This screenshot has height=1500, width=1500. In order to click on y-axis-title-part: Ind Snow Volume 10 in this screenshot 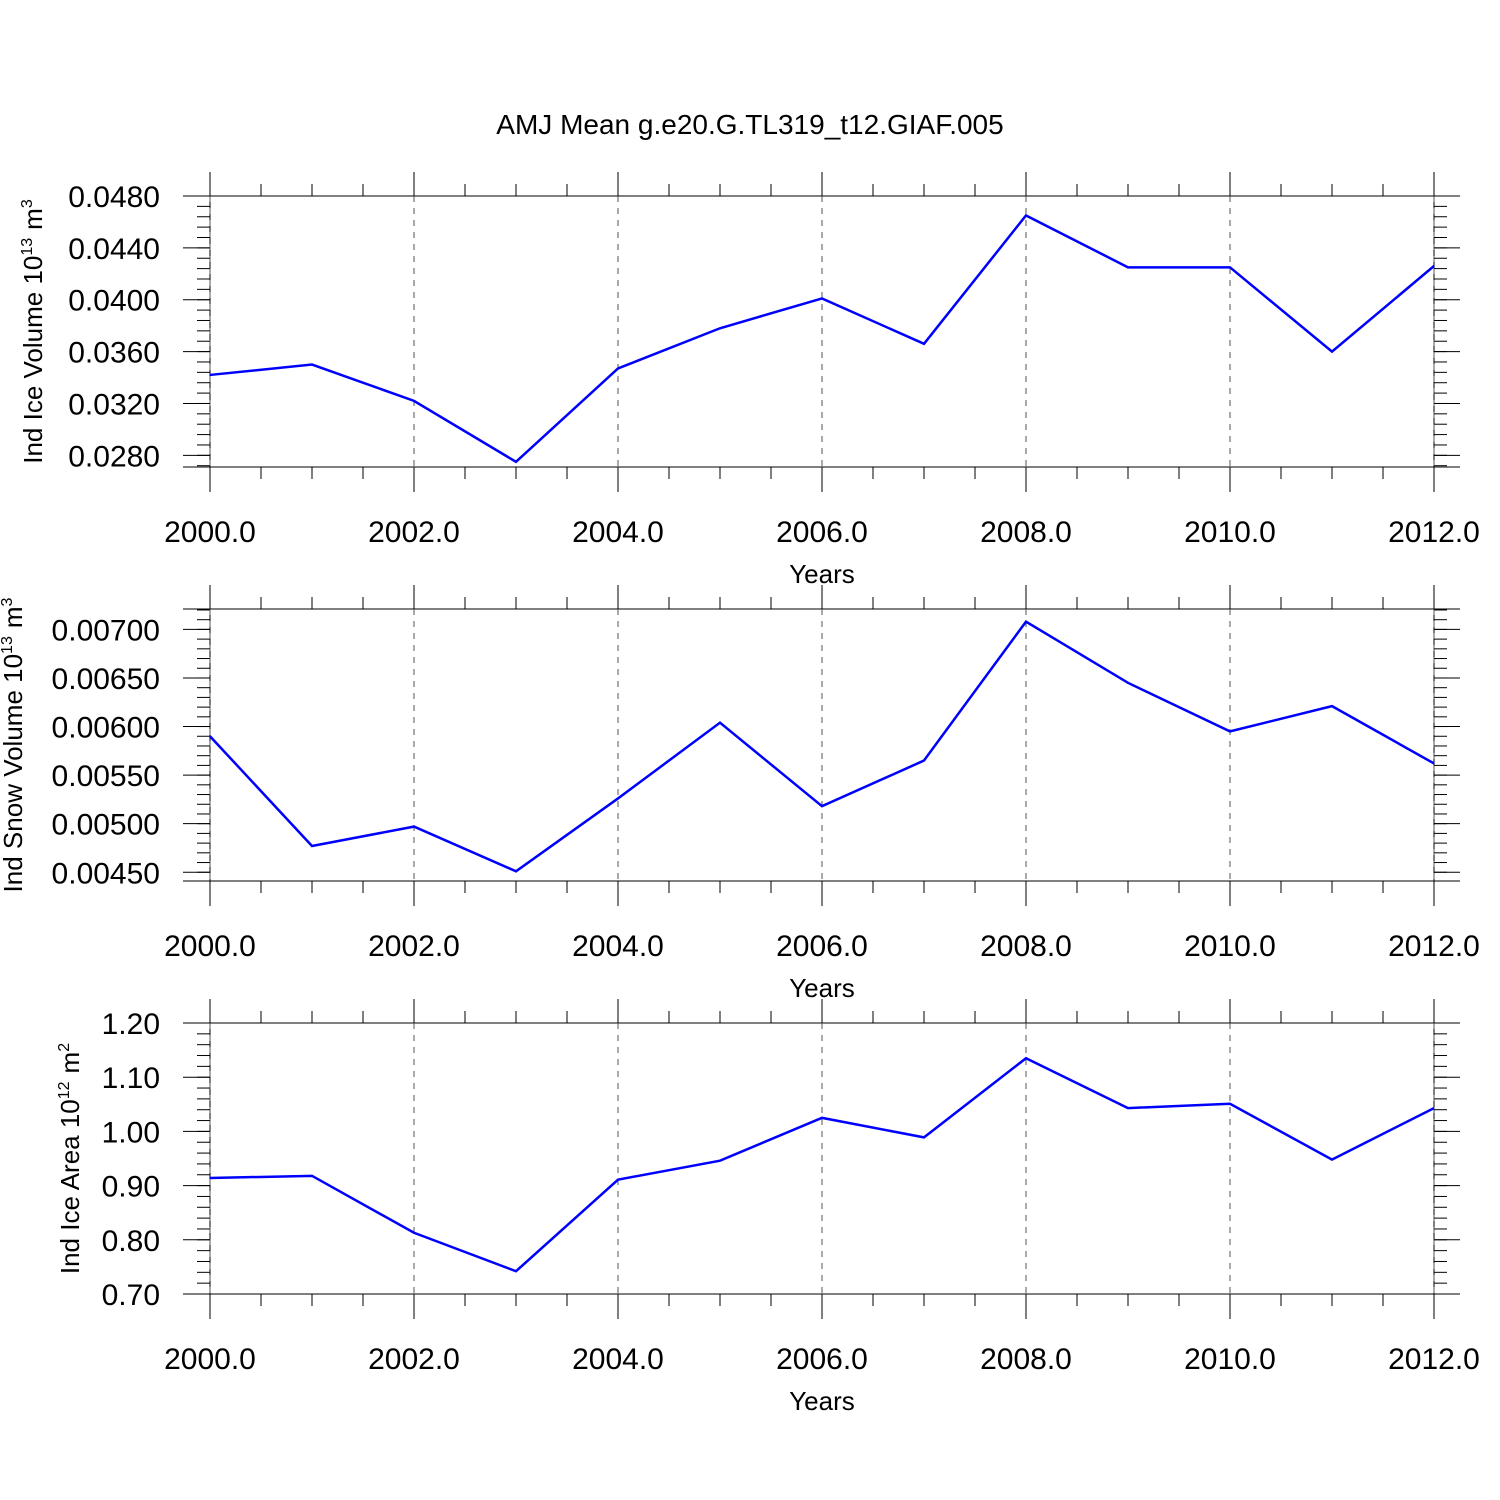, I will do `click(14, 773)`.